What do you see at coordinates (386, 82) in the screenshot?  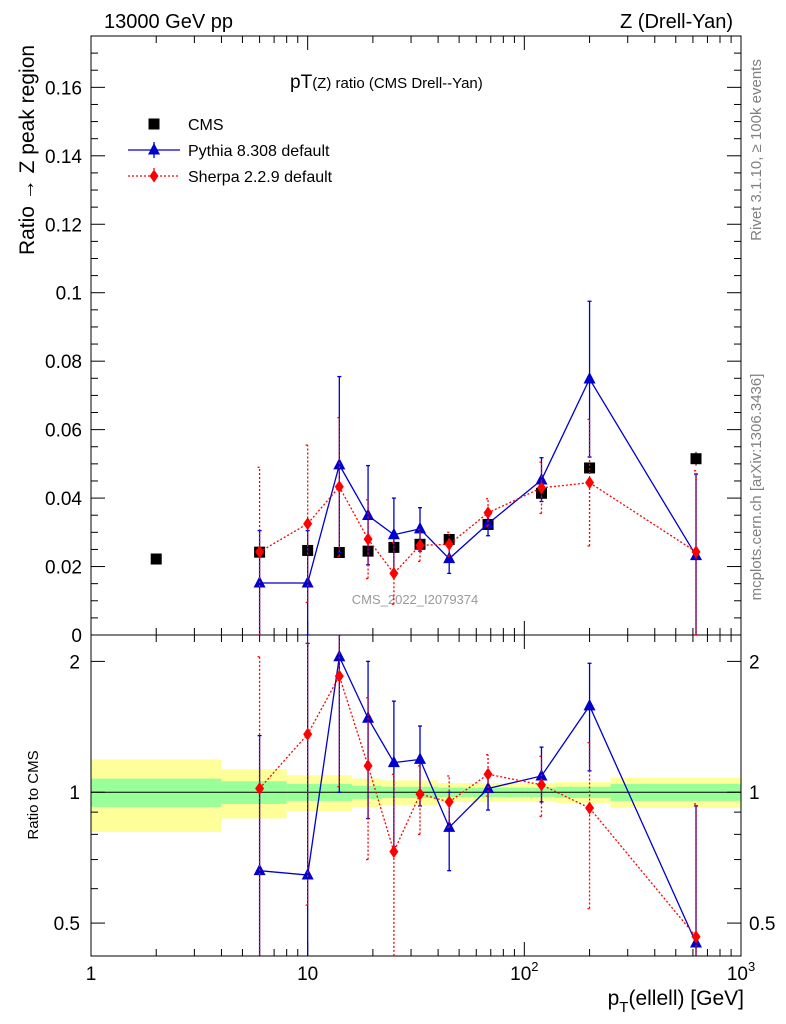 I see `chart-title: pT(Z) ratio (CMS Drell--Yan)` at bounding box center [386, 82].